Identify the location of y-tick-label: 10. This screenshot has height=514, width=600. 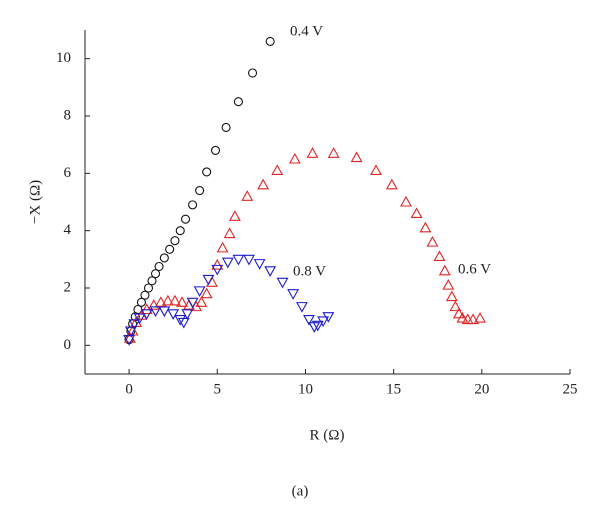
(63, 58).